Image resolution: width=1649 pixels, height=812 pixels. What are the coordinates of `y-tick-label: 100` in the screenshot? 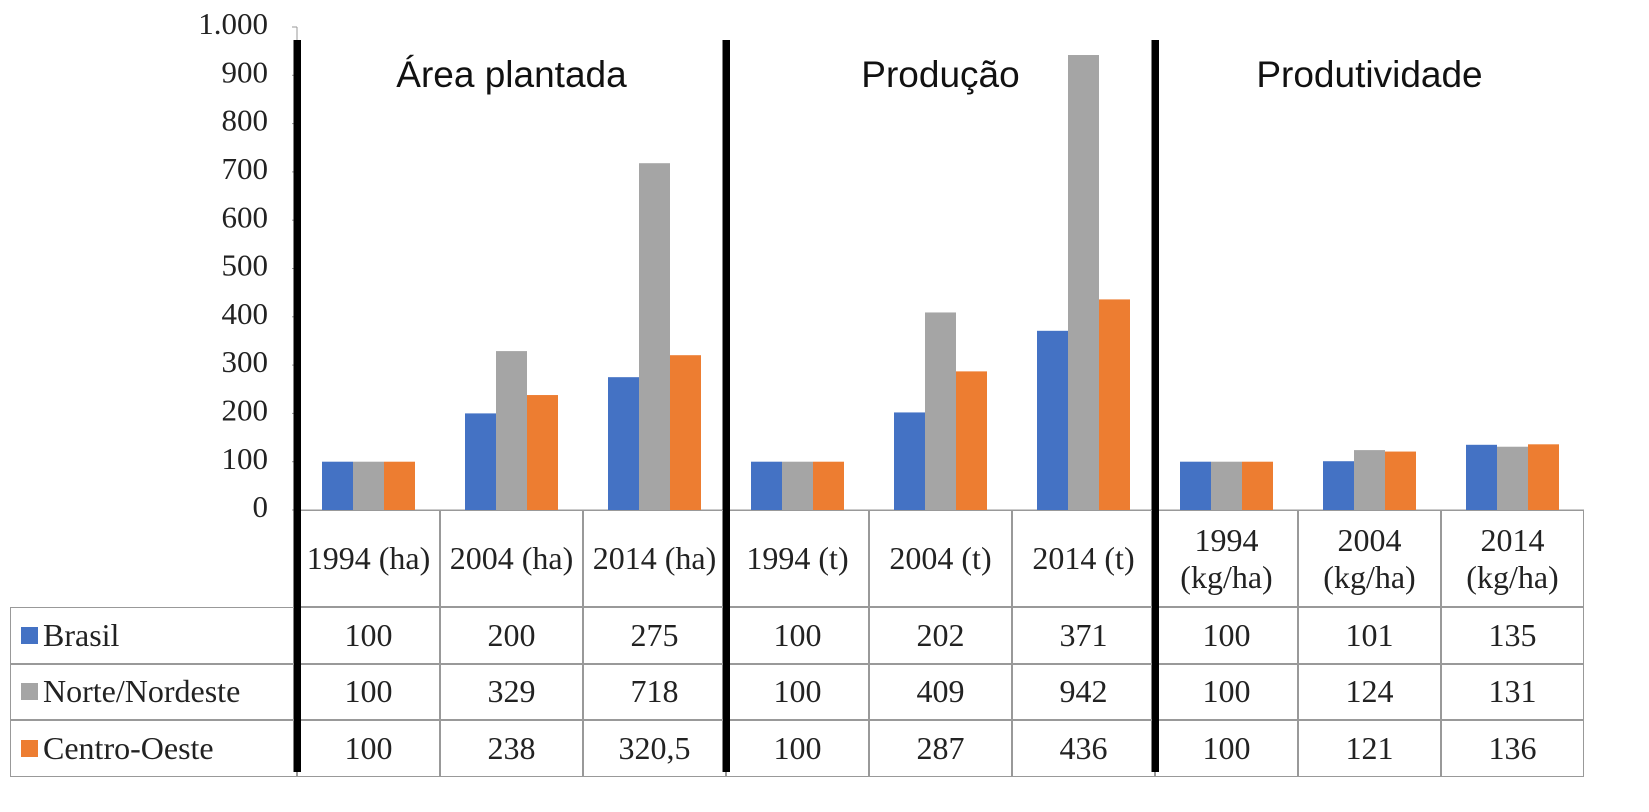 It's located at (245, 458).